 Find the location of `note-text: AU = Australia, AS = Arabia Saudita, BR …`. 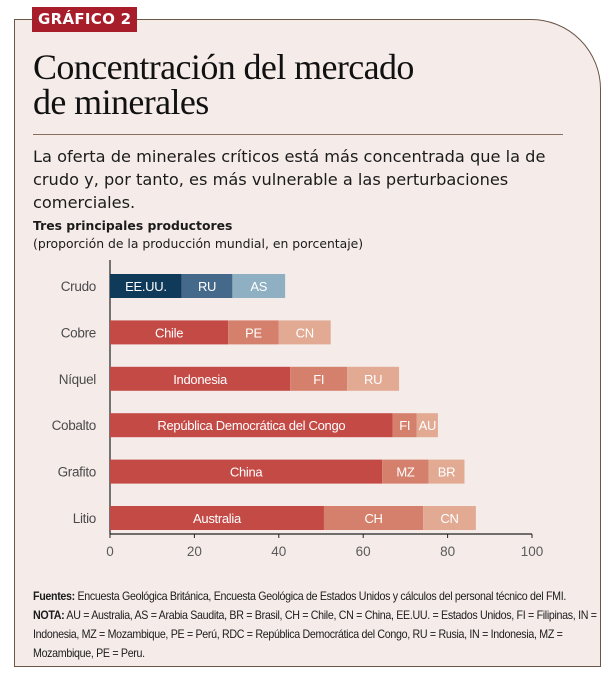

note-text: AU = Australia, AS = Arabia Saudita, BR … is located at coordinates (315, 634).